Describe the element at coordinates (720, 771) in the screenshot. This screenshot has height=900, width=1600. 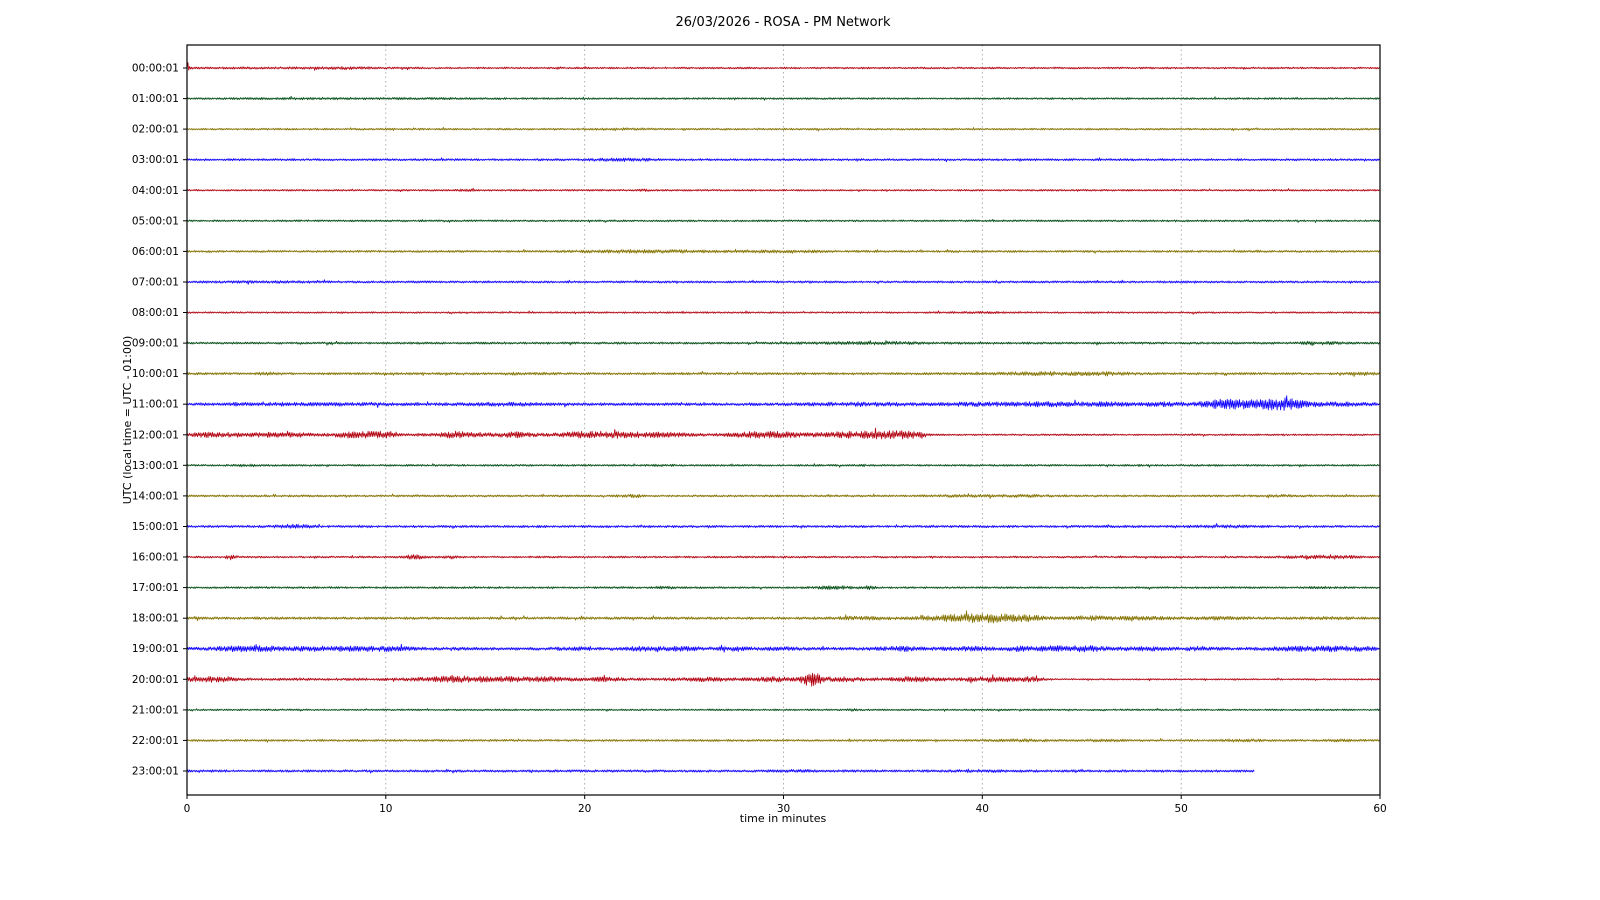
I see `trace-23:00:01` at that location.